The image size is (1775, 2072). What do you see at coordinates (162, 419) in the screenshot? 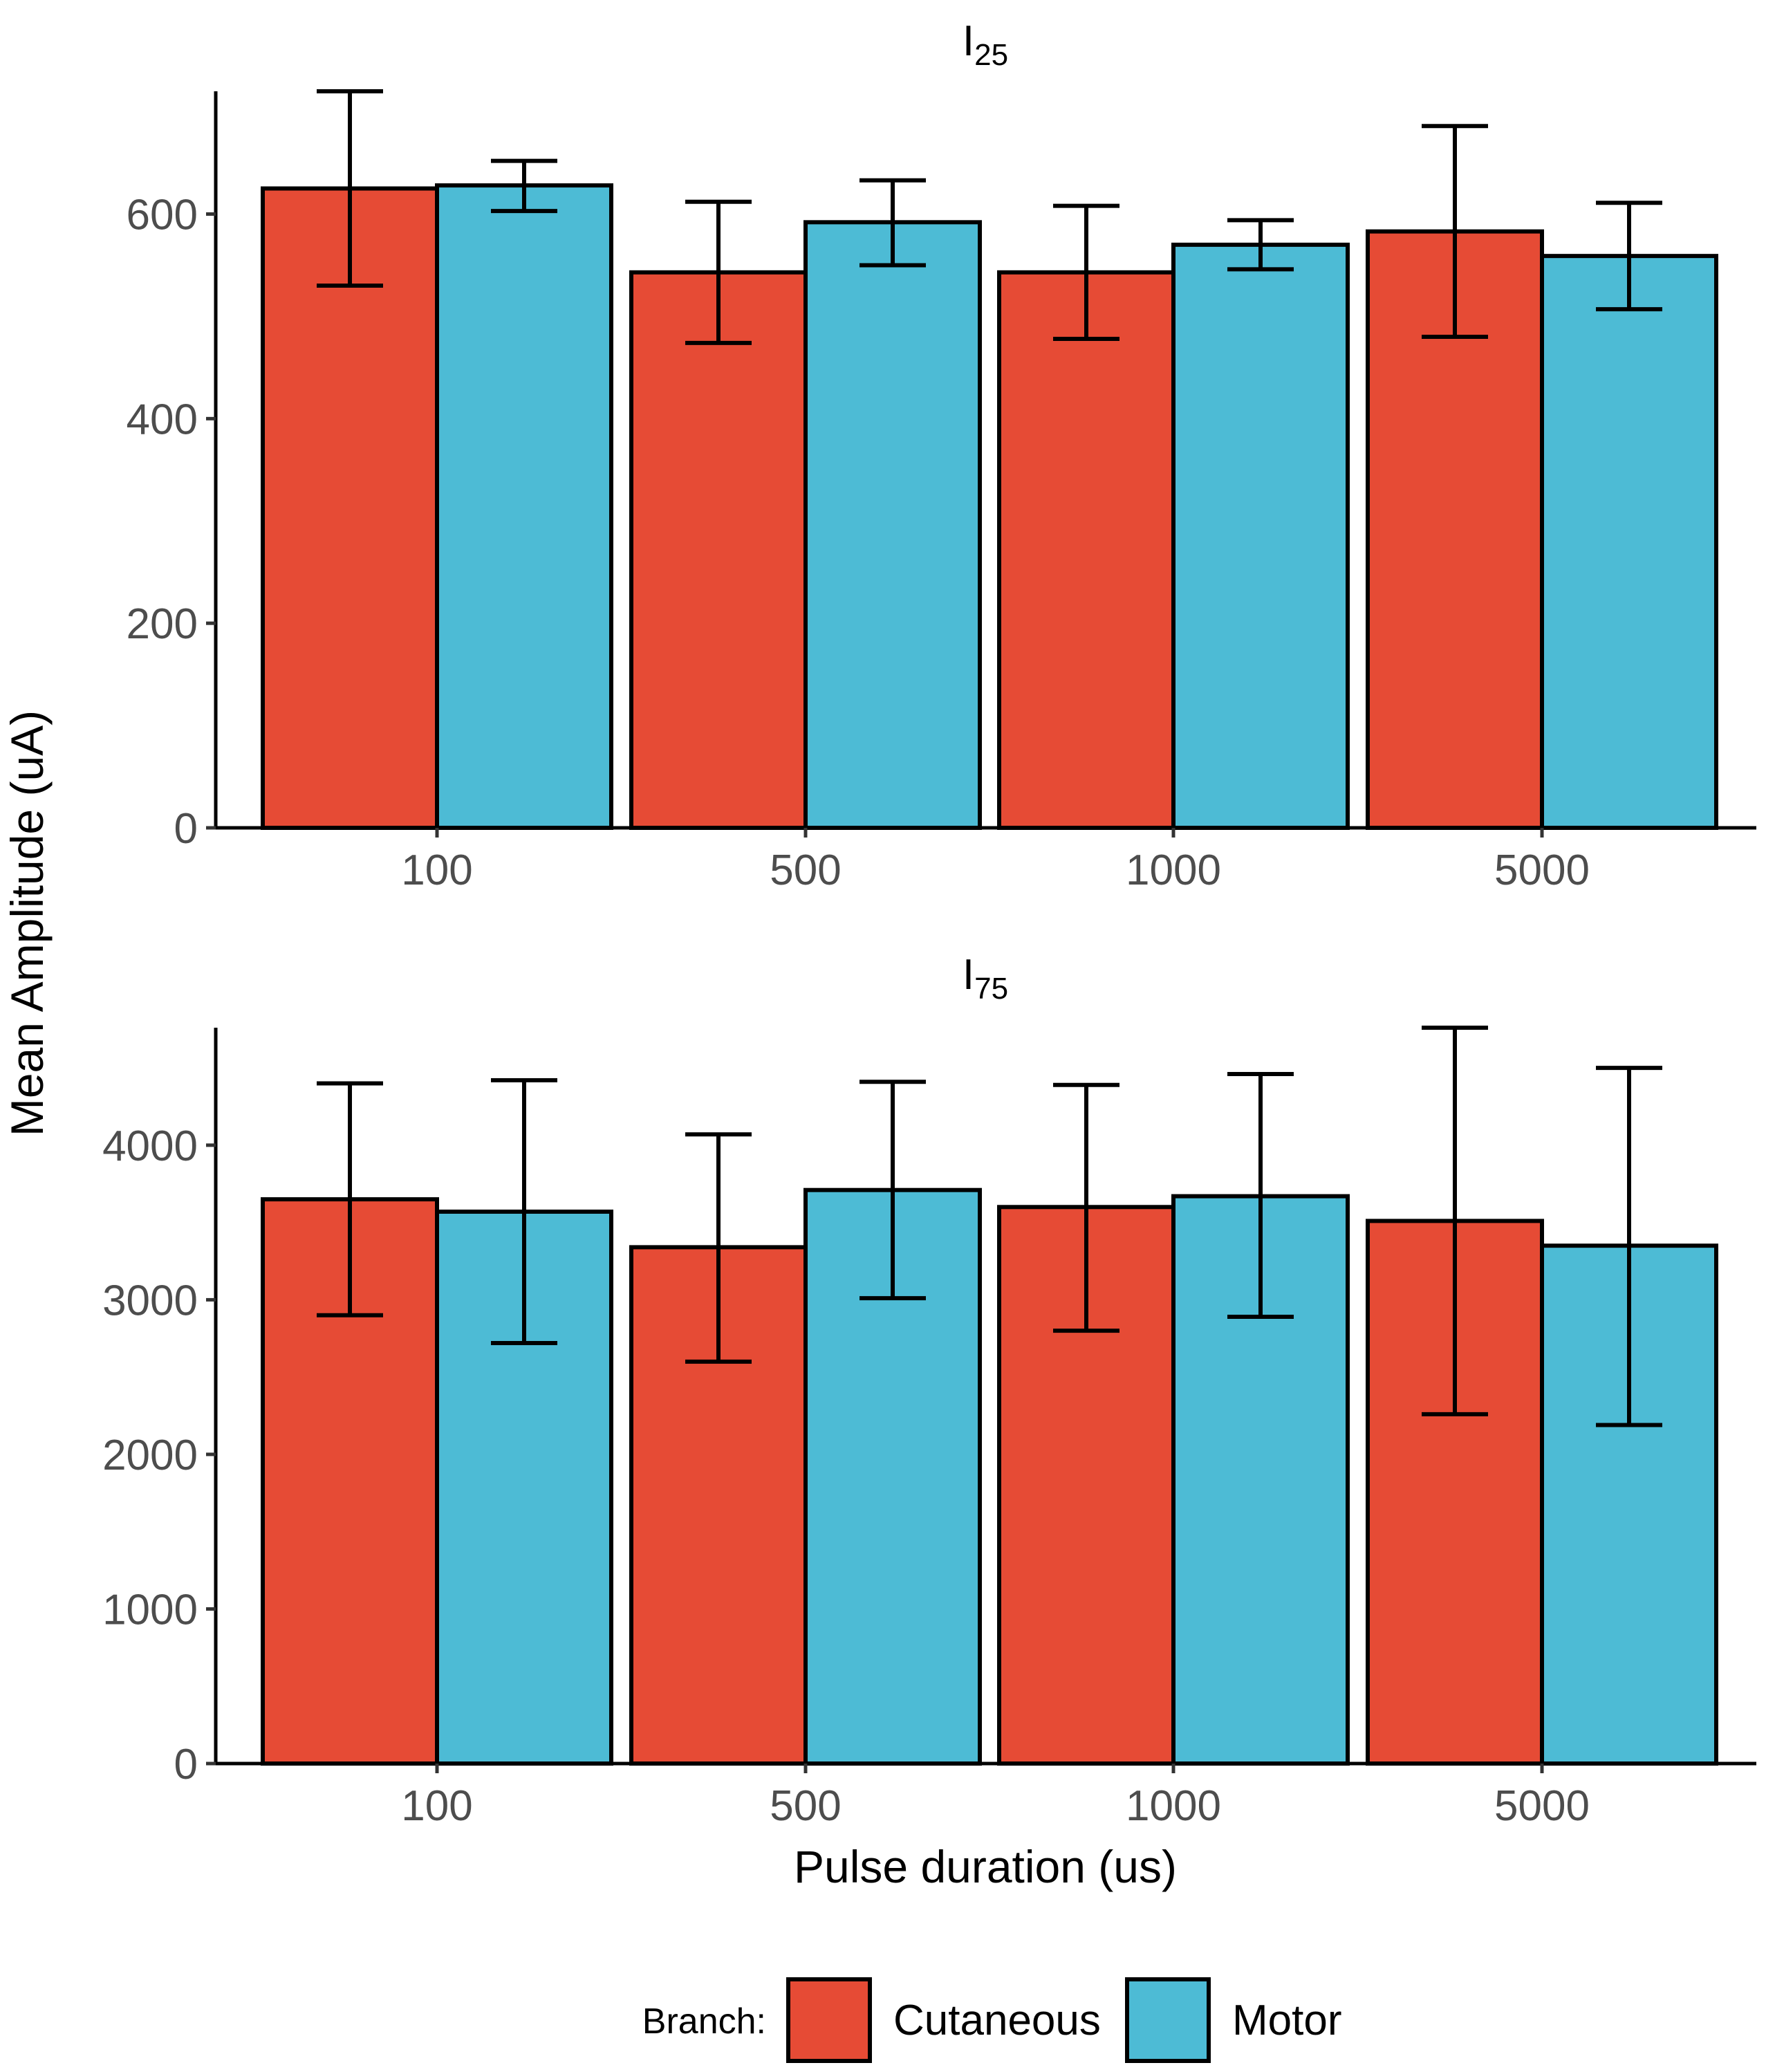
I see `y-tick-label: 400` at bounding box center [162, 419].